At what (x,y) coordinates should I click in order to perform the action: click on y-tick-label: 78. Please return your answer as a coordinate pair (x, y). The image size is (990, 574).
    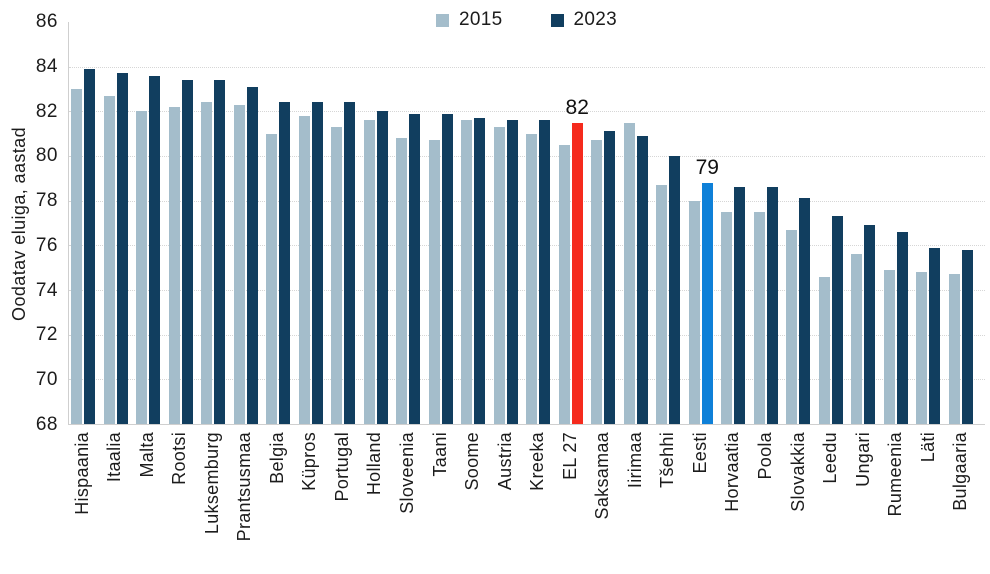
    Looking at the image, I should click on (46, 201).